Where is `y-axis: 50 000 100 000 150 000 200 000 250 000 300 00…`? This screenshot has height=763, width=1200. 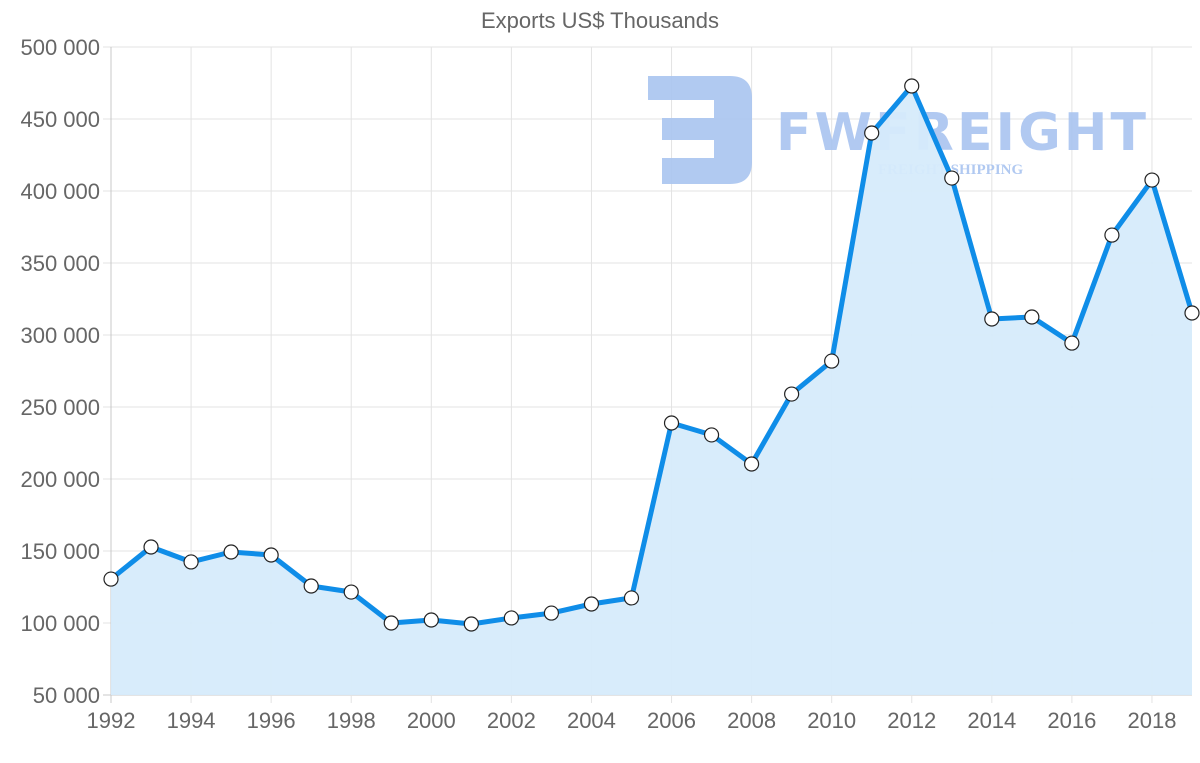
y-axis: 50 000 100 000 150 000 200 000 250 000 300 00… is located at coordinates (60, 371).